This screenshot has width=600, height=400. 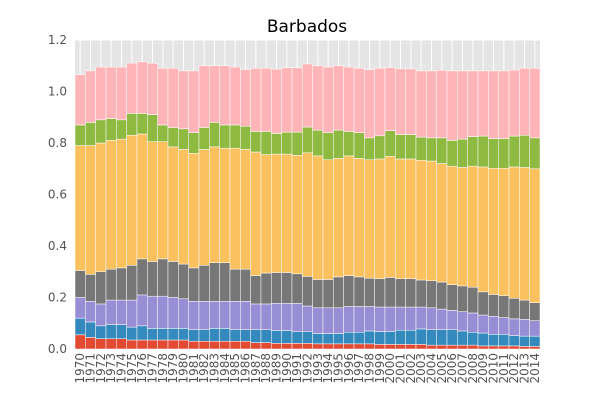 I want to click on x-tick-label: 1974, so click(x=122, y=368).